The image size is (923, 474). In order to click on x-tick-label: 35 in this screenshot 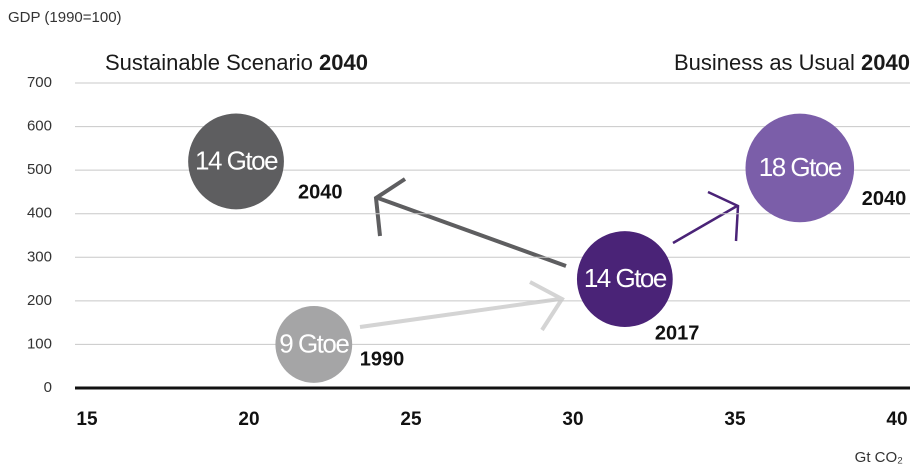, I will do `click(735, 419)`.